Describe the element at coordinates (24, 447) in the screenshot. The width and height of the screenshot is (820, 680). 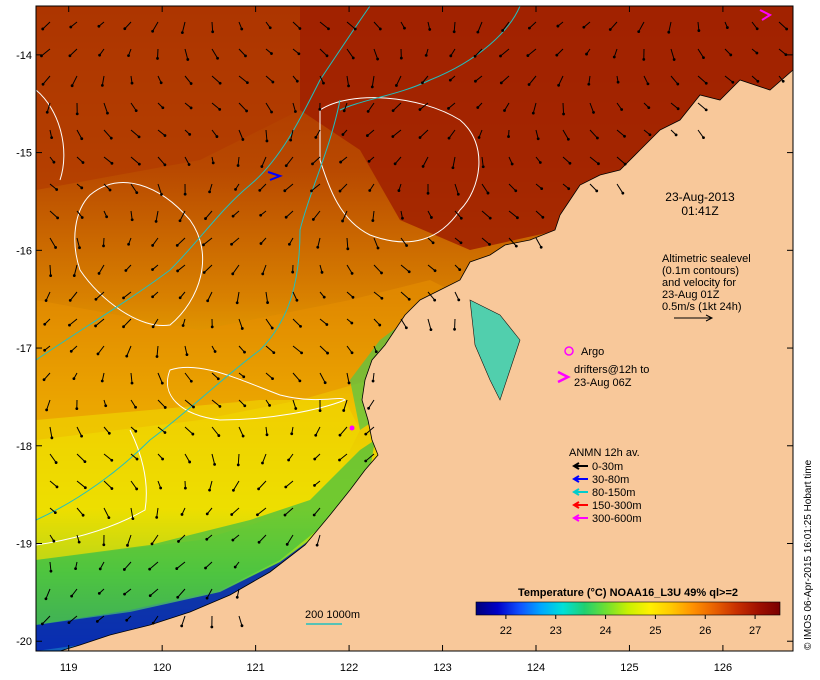
I see `lat-tick-label: -18` at that location.